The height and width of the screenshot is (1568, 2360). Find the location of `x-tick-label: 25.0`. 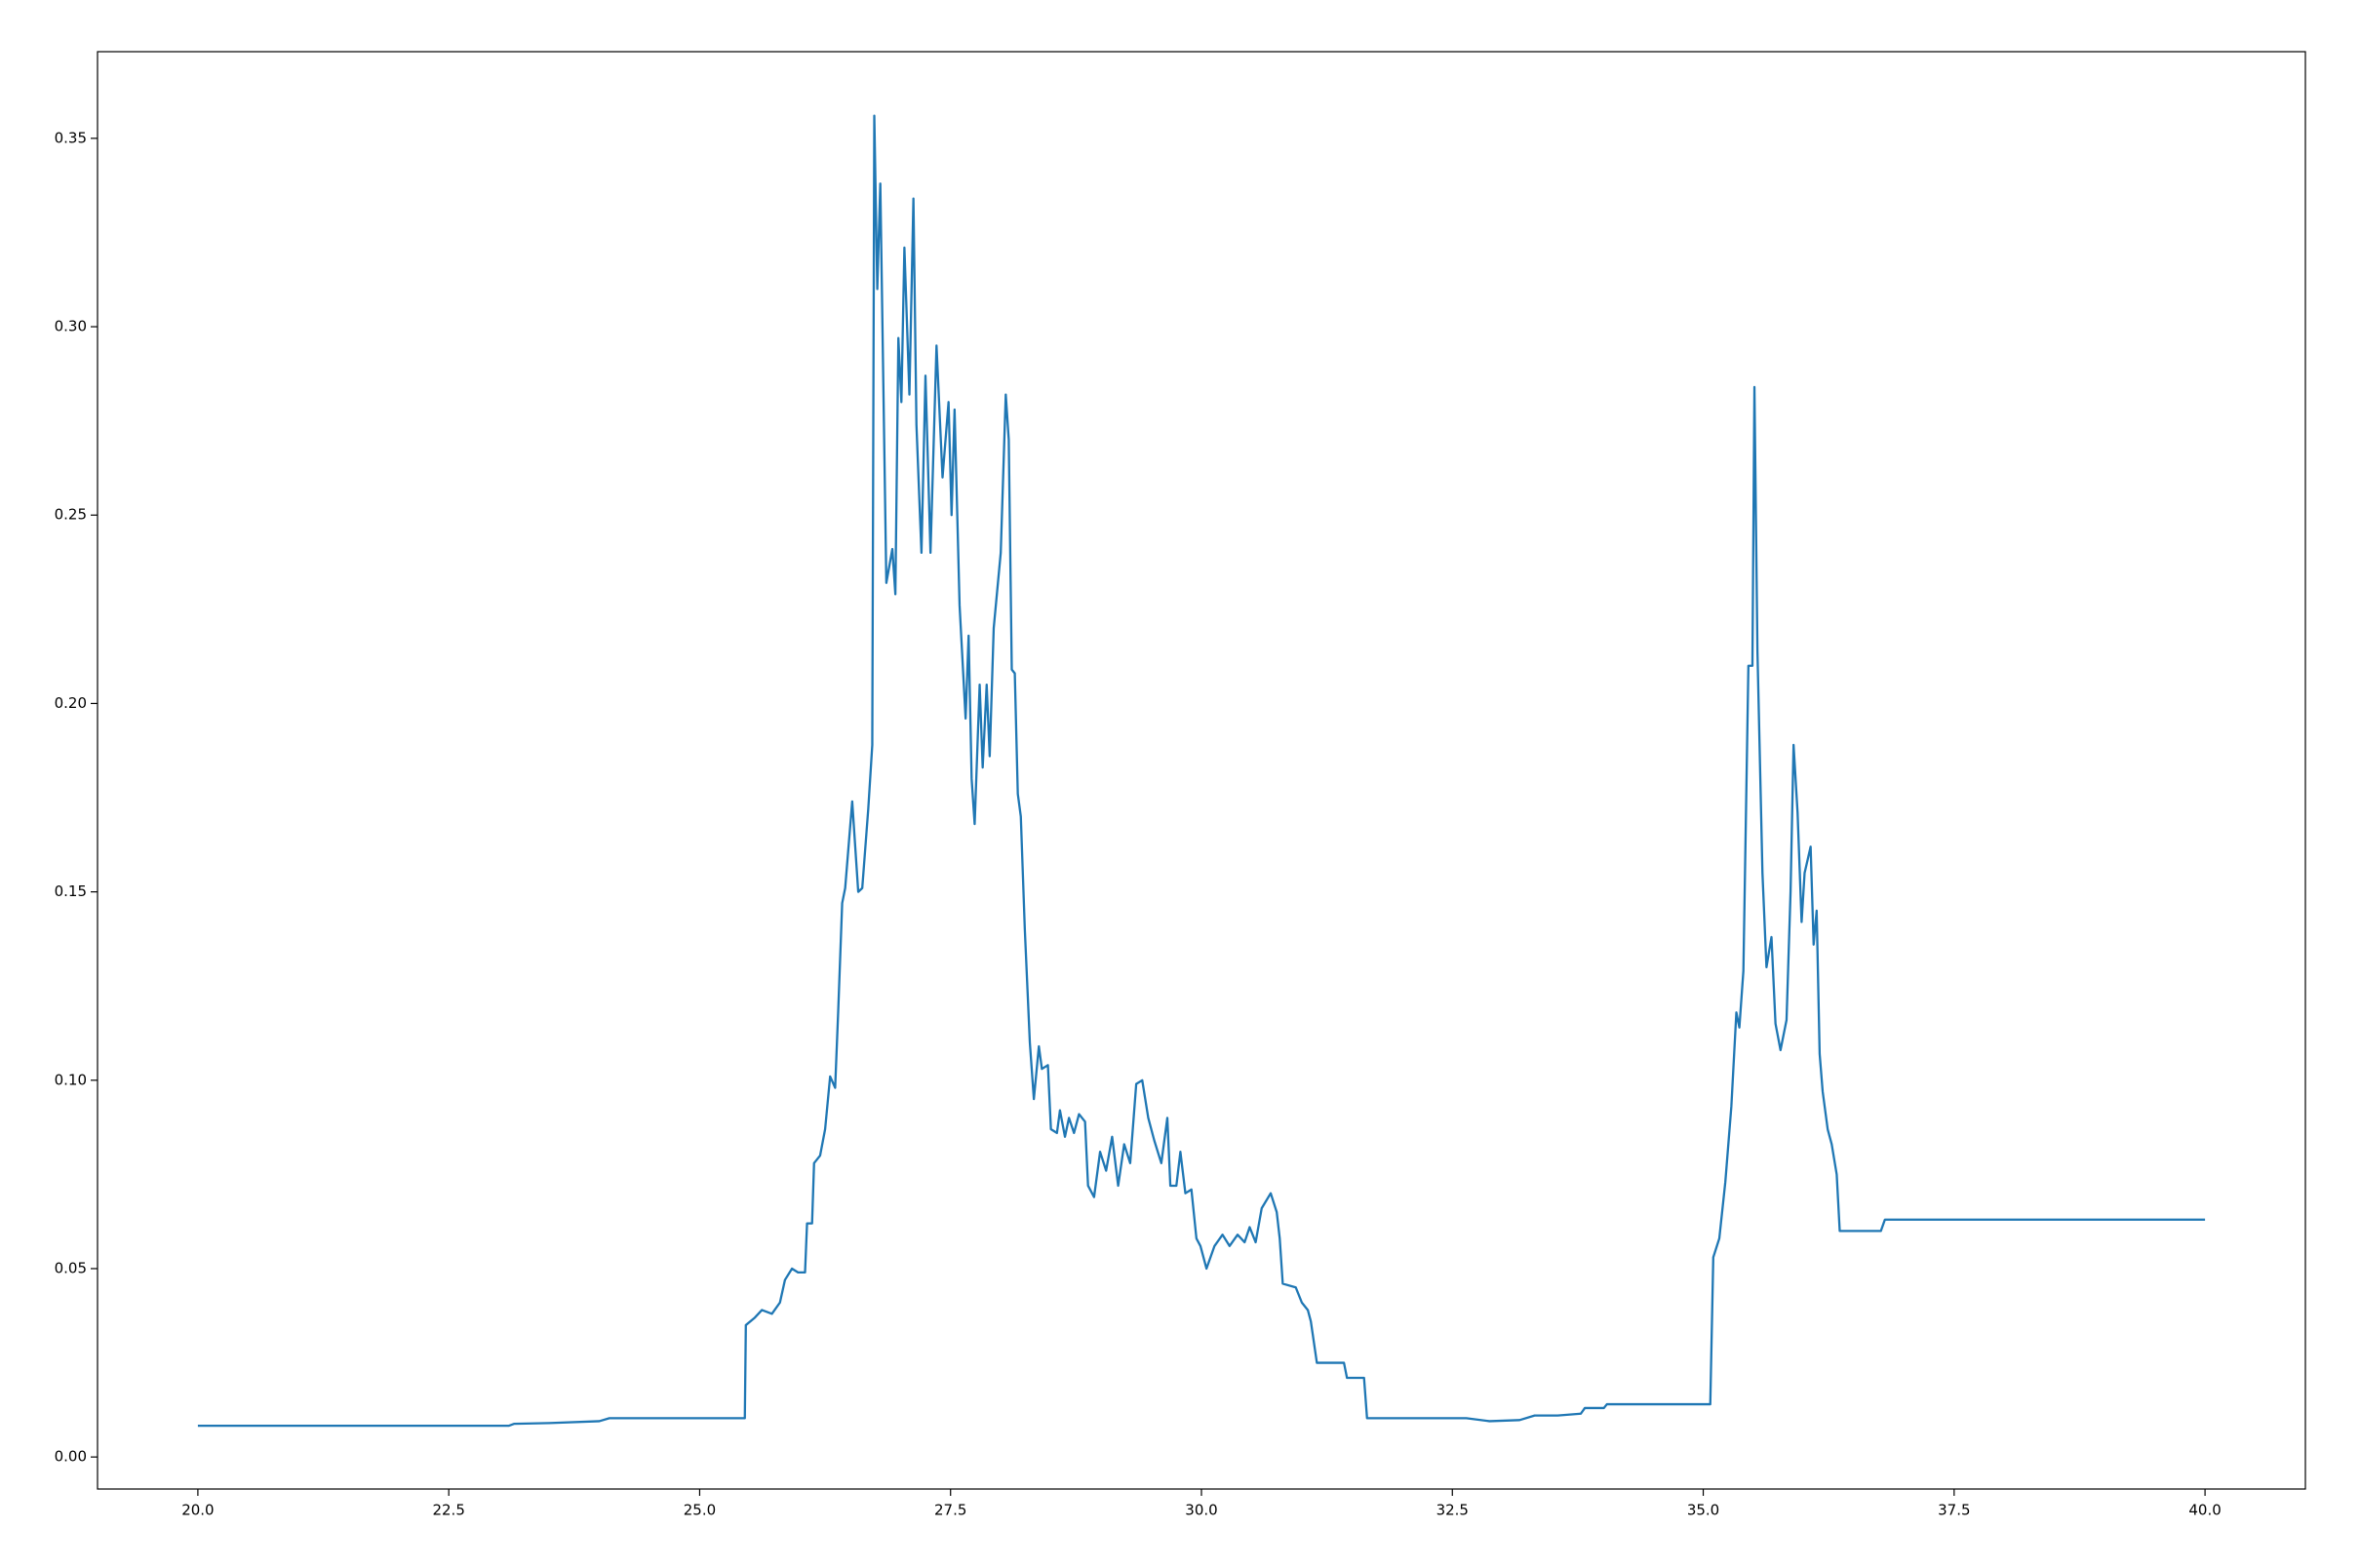

x-tick-label: 25.0 is located at coordinates (700, 1510).